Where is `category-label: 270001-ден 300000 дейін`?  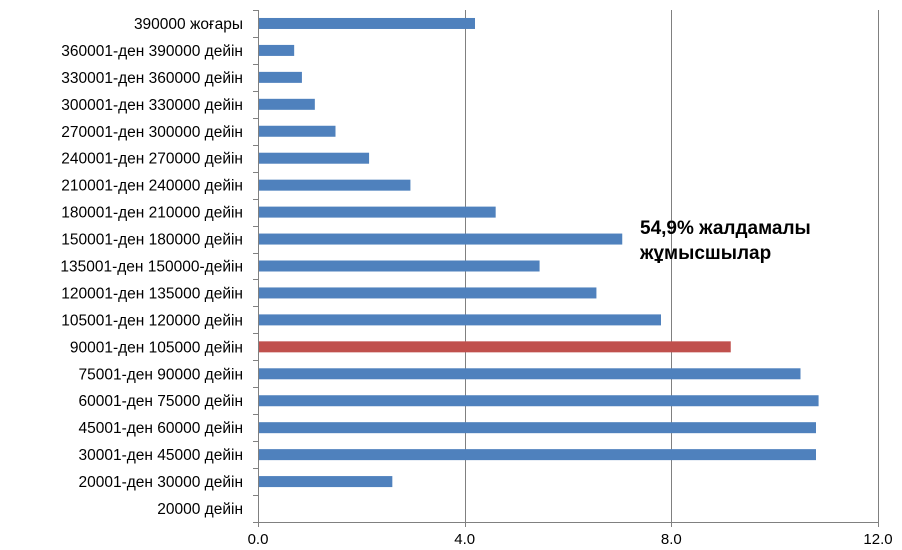 category-label: 270001-ден 300000 дейін is located at coordinates (152, 132).